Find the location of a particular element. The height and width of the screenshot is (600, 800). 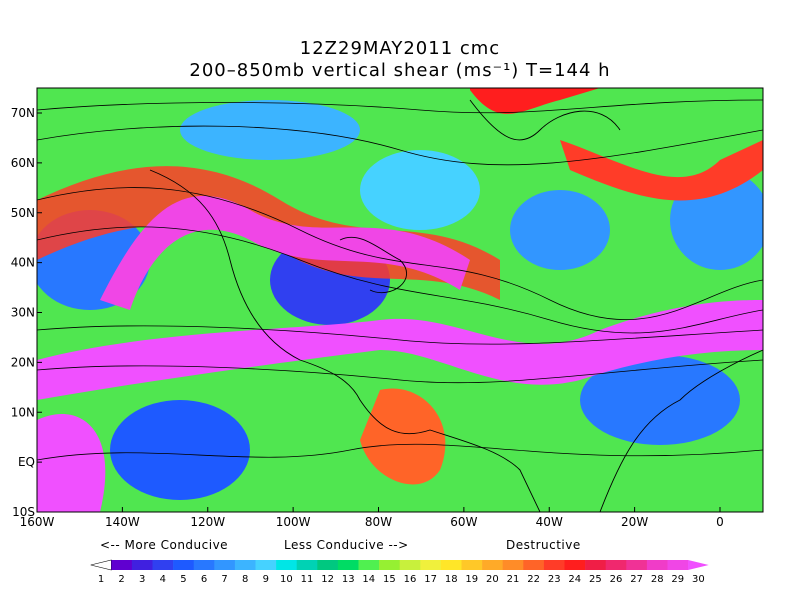

legend-label: 21 is located at coordinates (513, 579).